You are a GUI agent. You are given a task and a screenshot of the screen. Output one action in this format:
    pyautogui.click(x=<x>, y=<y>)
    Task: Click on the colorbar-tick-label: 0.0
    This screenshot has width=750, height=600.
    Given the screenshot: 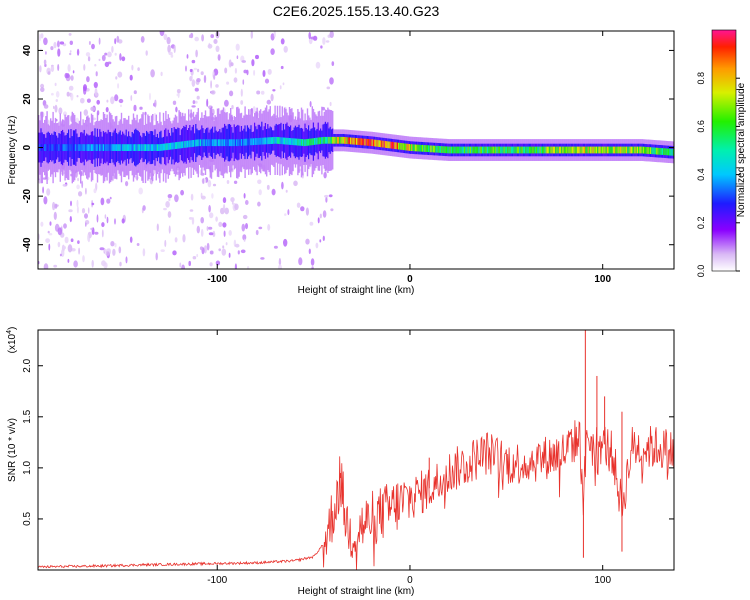 What is the action you would take?
    pyautogui.click(x=701, y=271)
    